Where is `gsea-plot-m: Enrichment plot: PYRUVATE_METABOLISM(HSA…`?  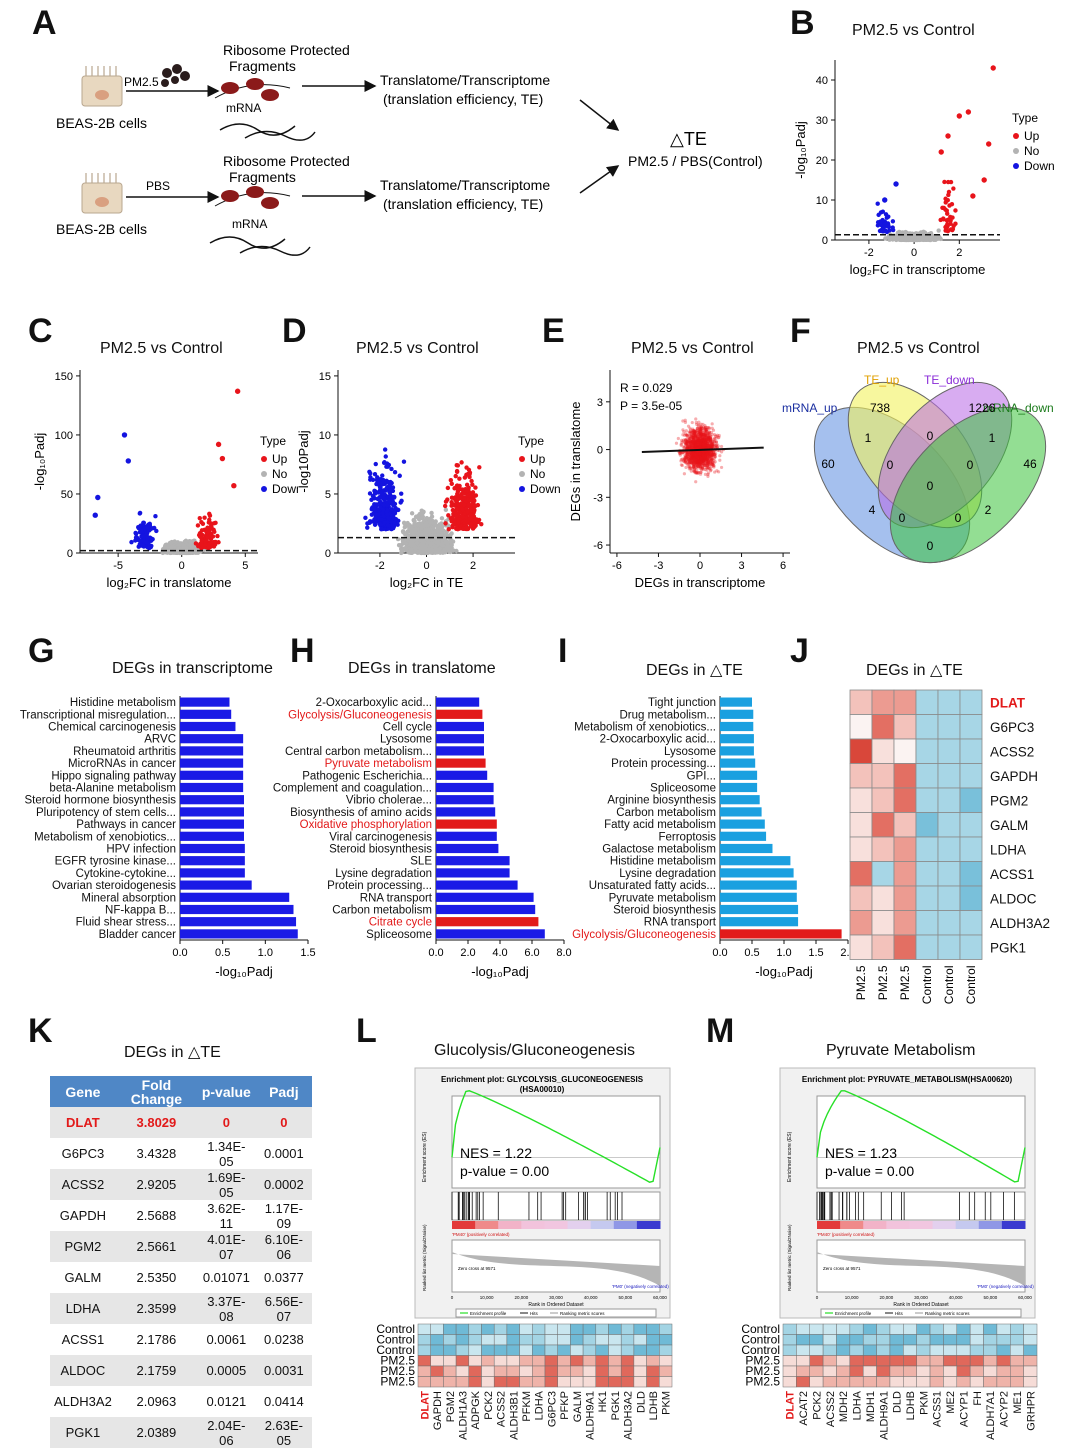 gsea-plot-m: Enrichment plot: PYRUVATE_METABOLISM(HSA… is located at coordinates (889, 1253).